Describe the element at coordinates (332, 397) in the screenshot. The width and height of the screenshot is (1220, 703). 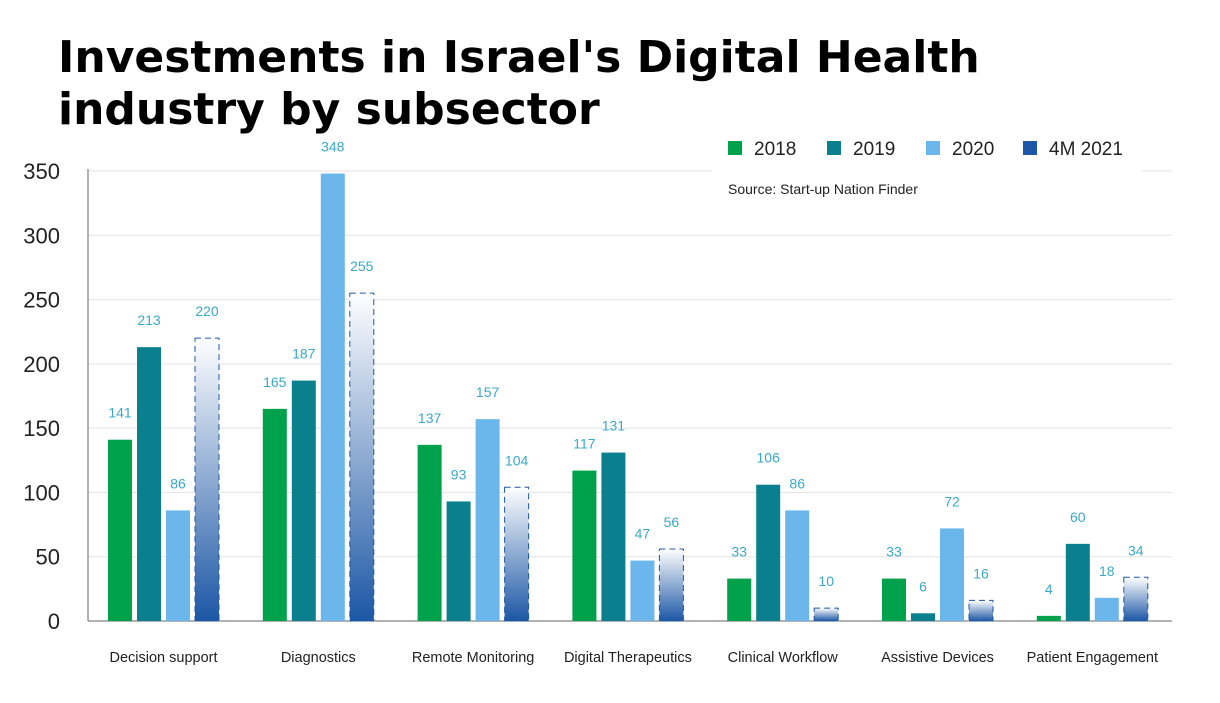
I see `bar-diagnostics-2020` at that location.